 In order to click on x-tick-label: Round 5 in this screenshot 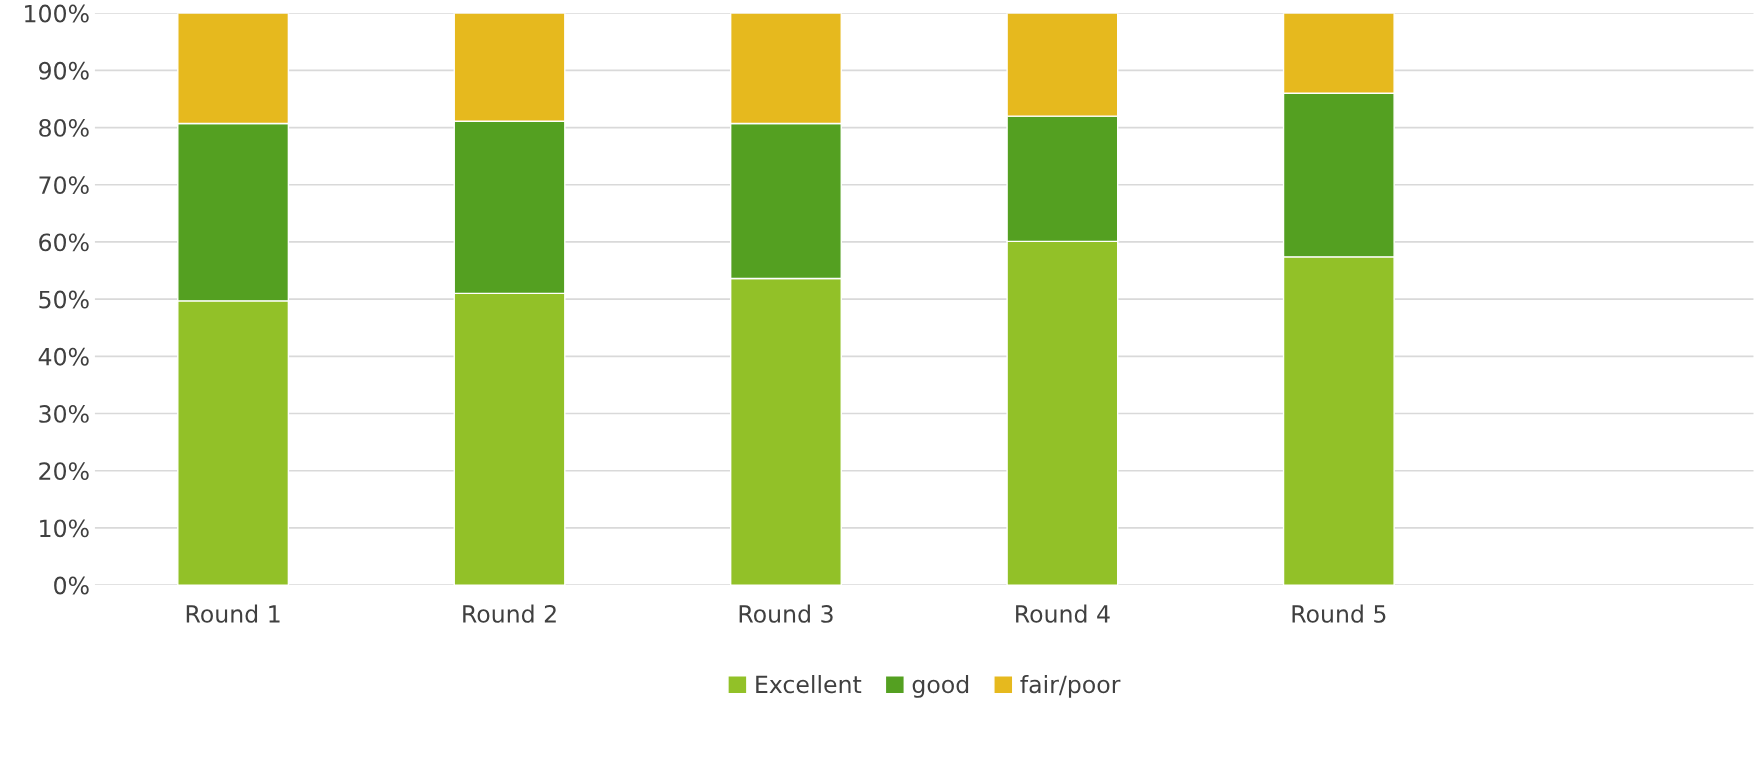, I will do `click(1339, 613)`.